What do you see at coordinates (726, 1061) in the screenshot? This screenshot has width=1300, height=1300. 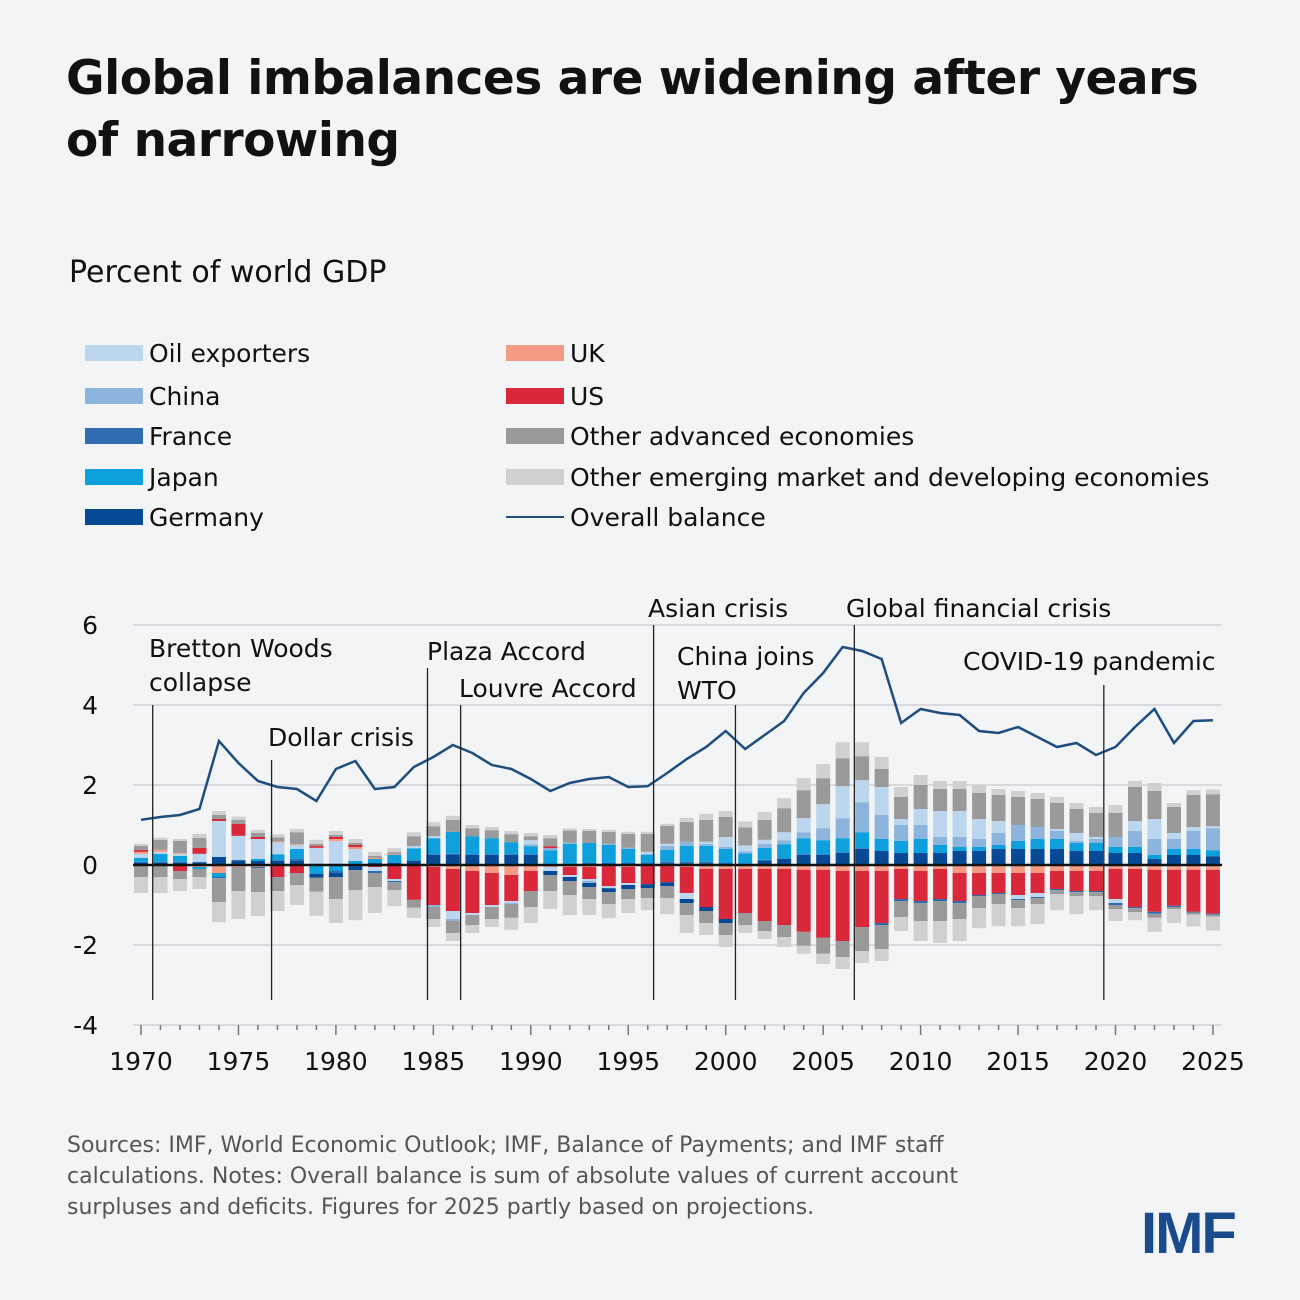 I see `x-tick-label: 2000` at bounding box center [726, 1061].